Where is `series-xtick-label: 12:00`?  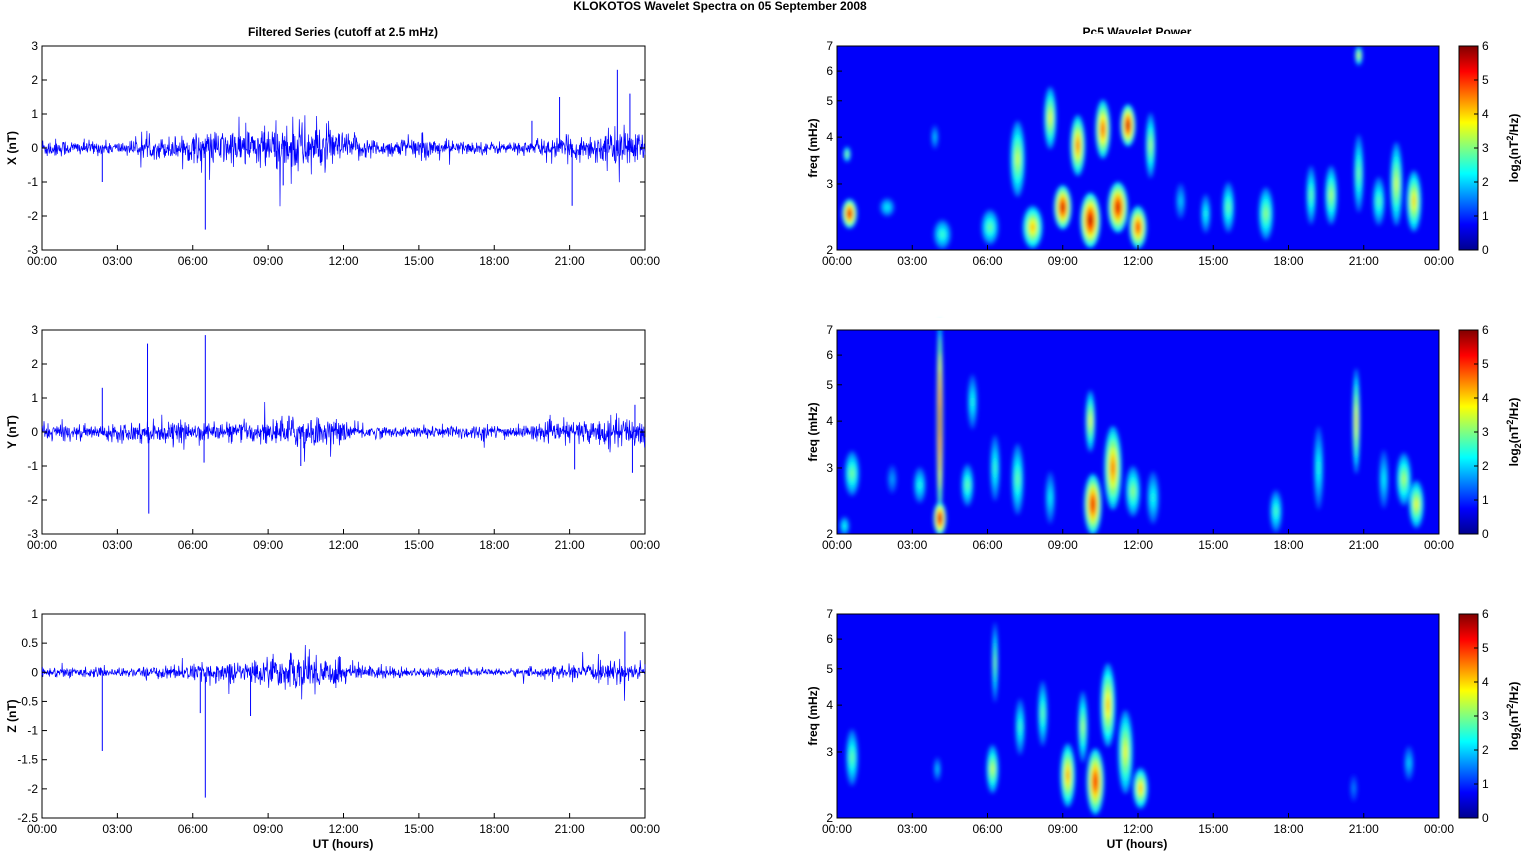
series-xtick-label: 12:00 is located at coordinates (343, 545).